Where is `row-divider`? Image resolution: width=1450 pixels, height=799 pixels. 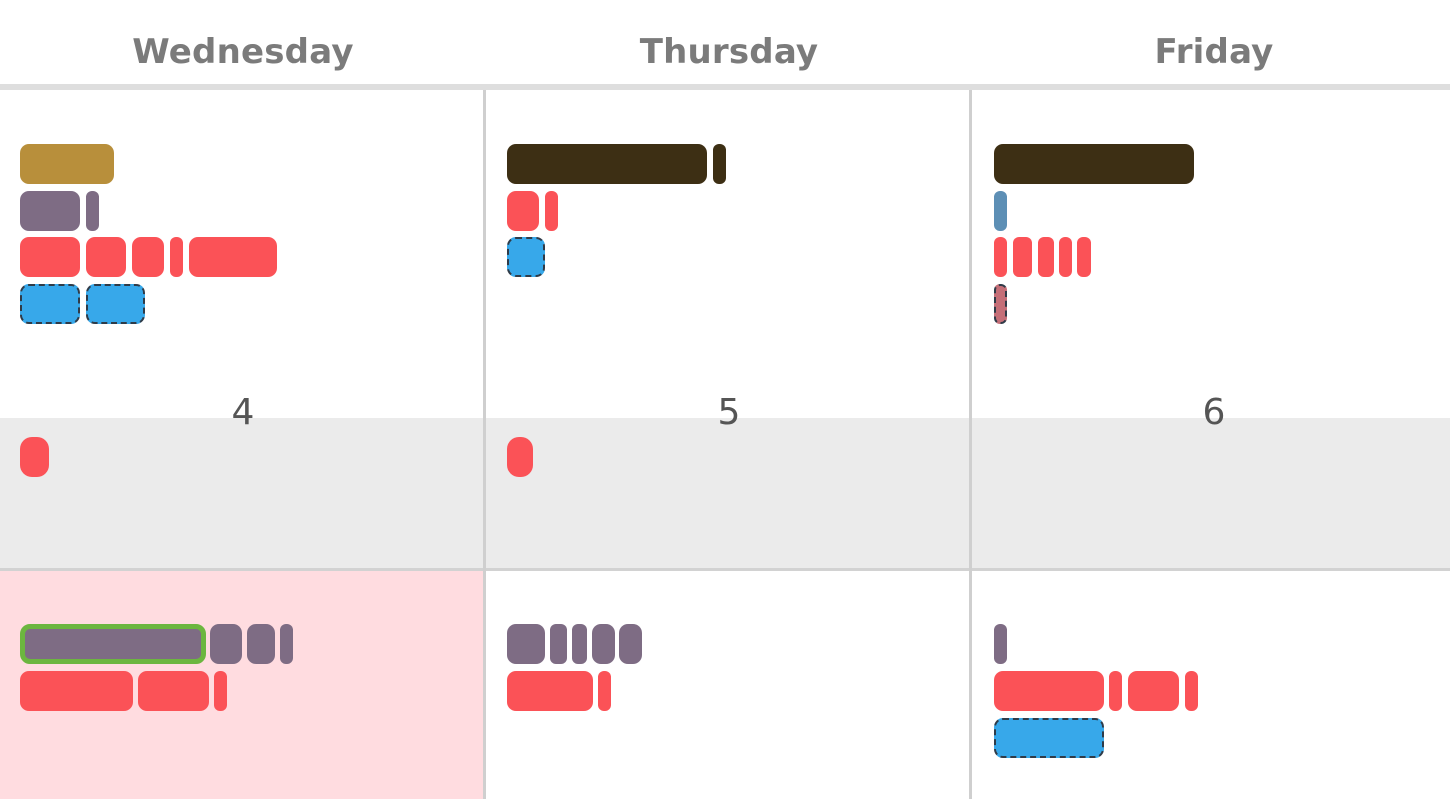
row-divider is located at coordinates (725, 569).